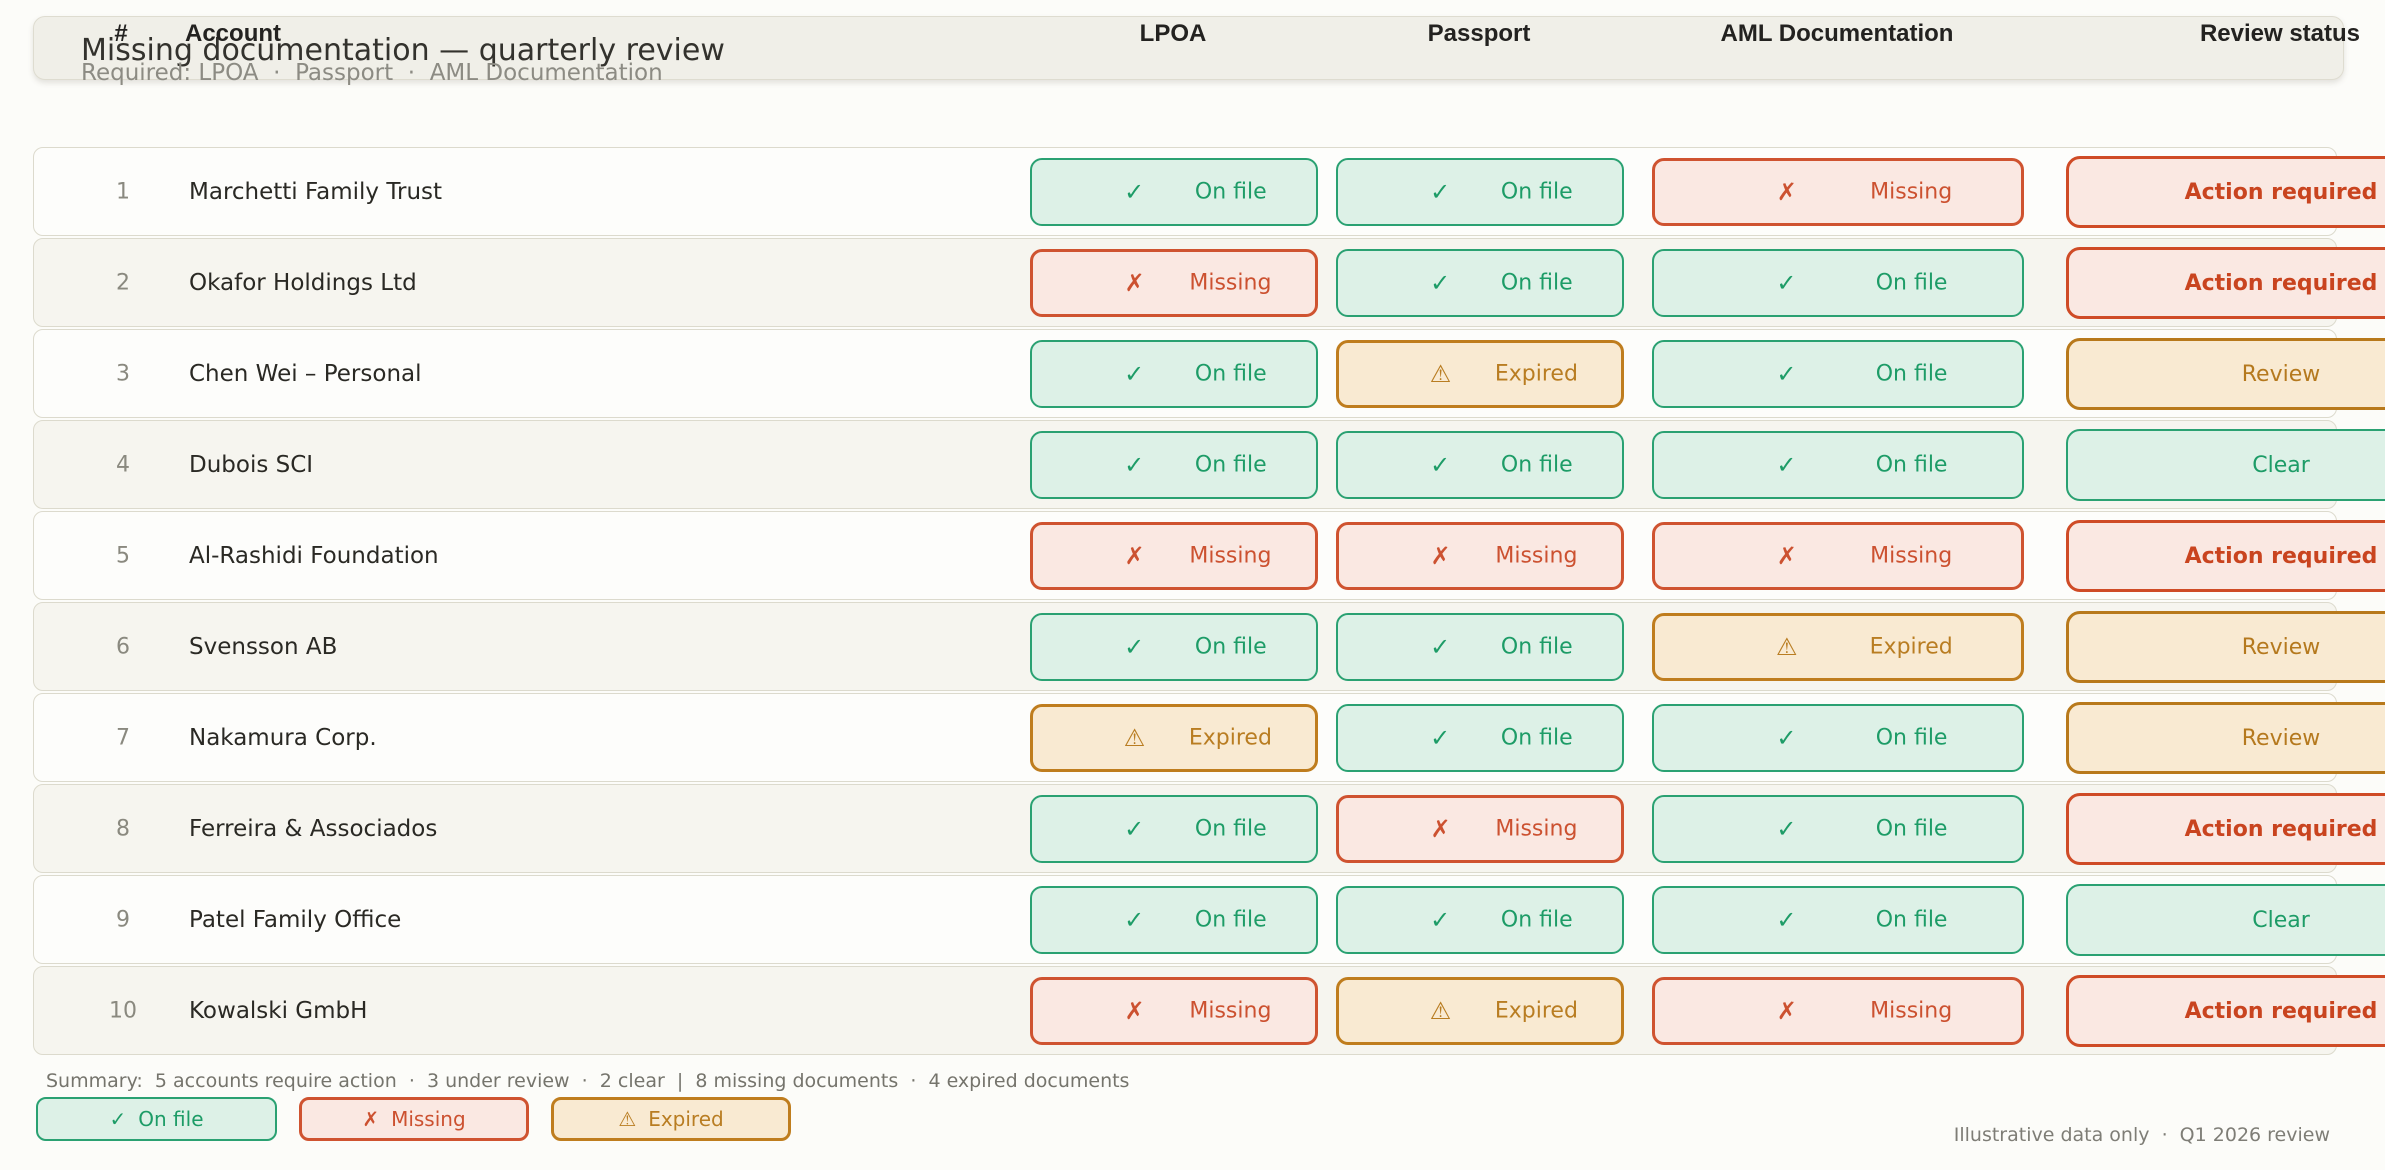 Image resolution: width=2385 pixels, height=1170 pixels. What do you see at coordinates (2225, 465) in the screenshot?
I see `review-status-pill: Clear` at bounding box center [2225, 465].